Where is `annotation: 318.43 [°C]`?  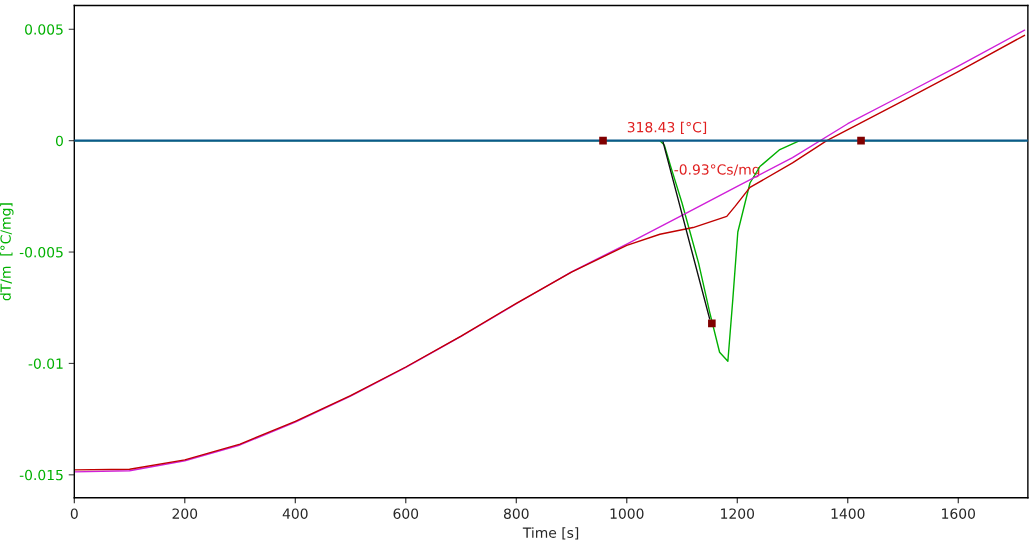 annotation: 318.43 [°C] is located at coordinates (667, 128).